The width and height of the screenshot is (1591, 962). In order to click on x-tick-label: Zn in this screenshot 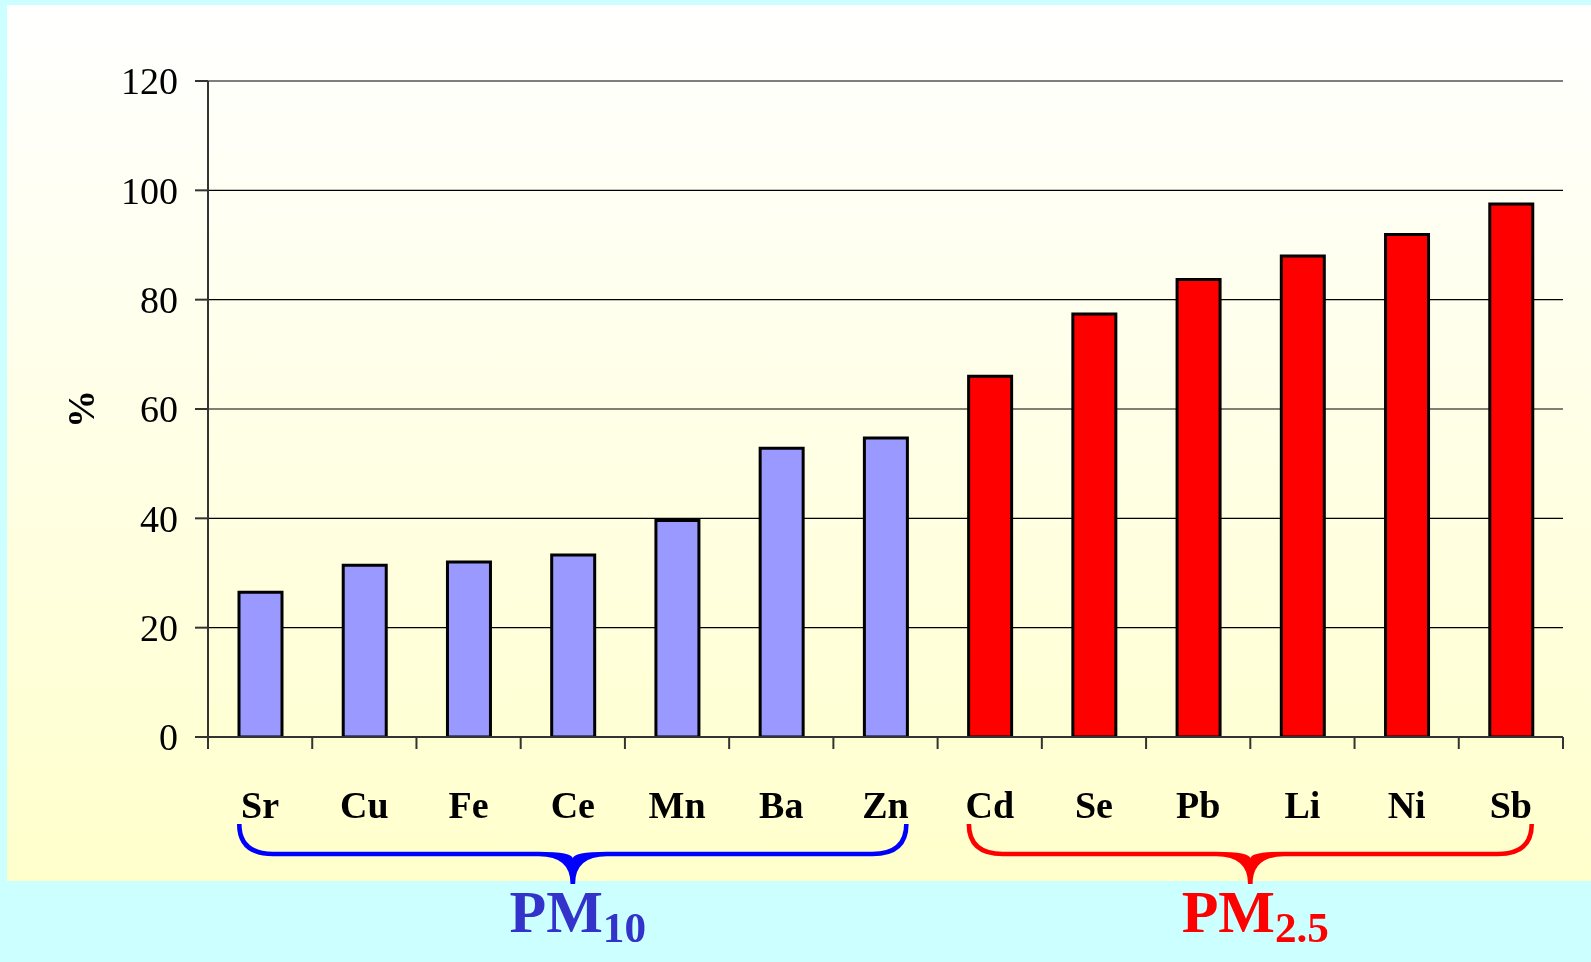, I will do `click(885, 805)`.